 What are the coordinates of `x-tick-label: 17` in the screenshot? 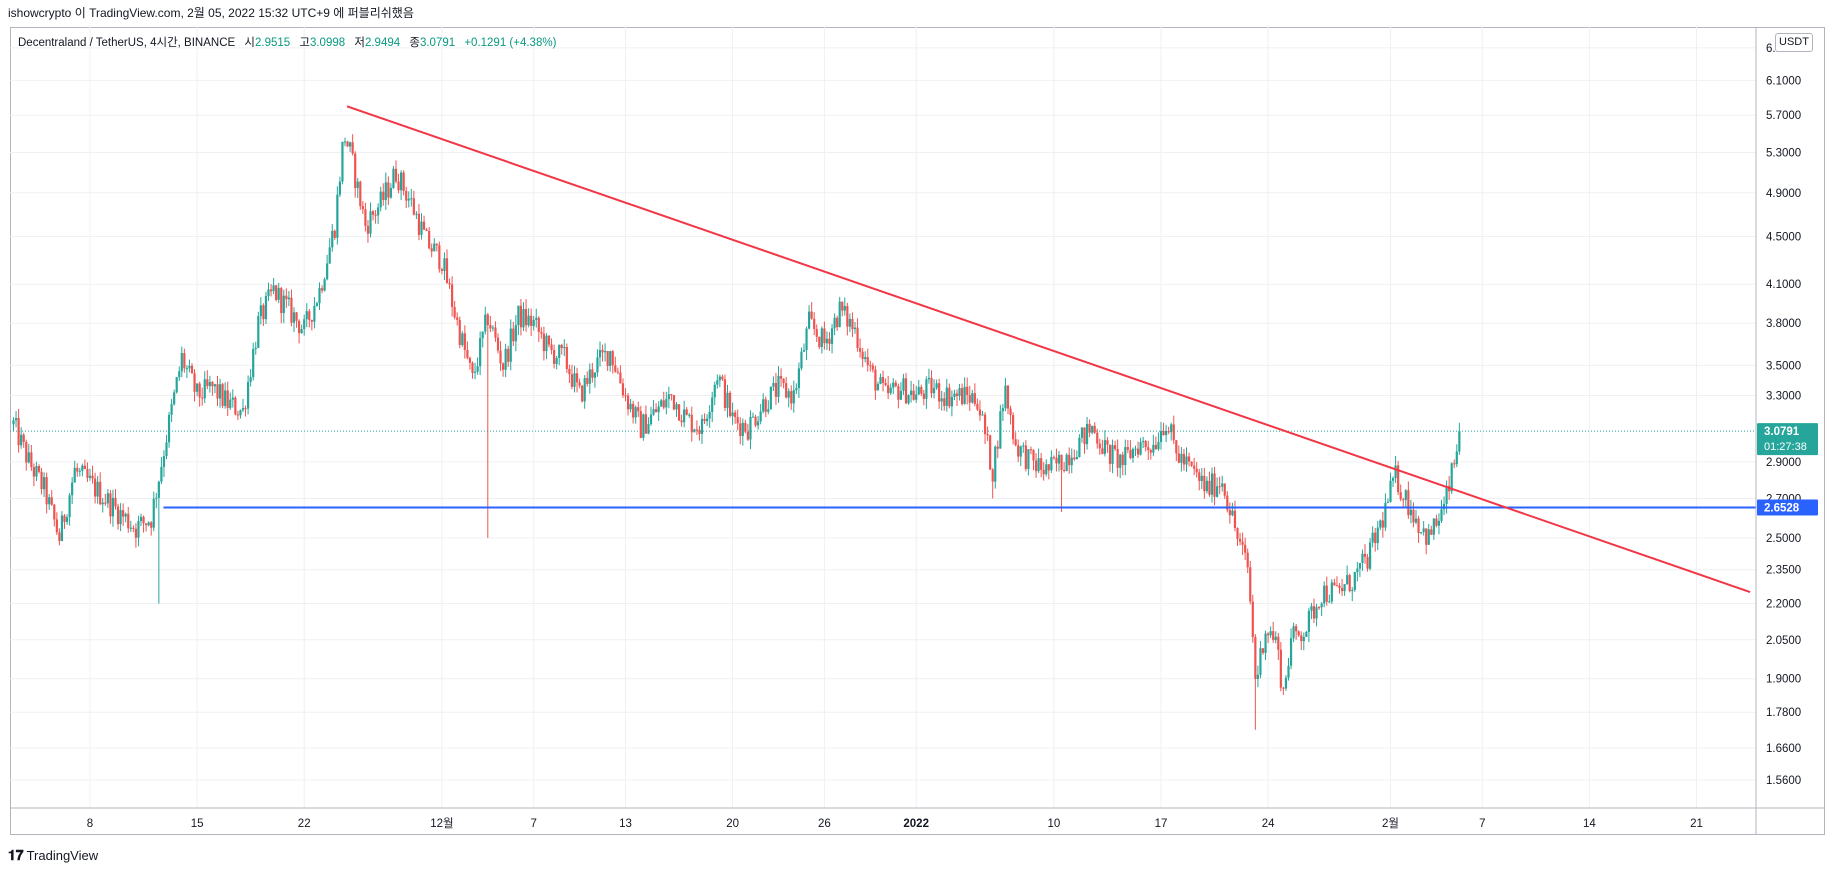 It's located at (1161, 824).